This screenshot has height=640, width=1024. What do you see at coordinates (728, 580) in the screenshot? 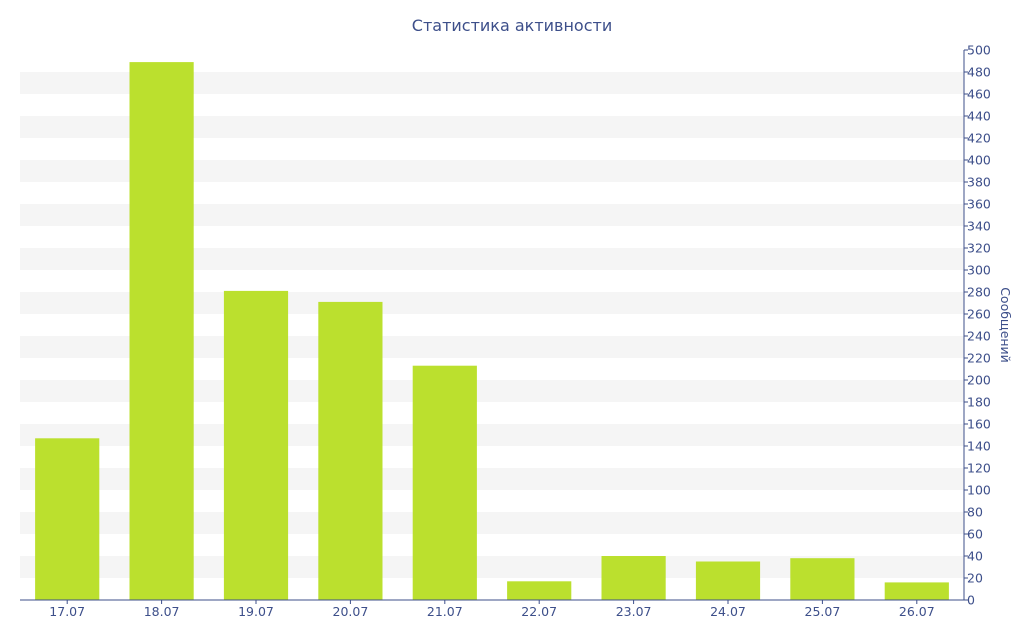
I see `bar-24.07` at bounding box center [728, 580].